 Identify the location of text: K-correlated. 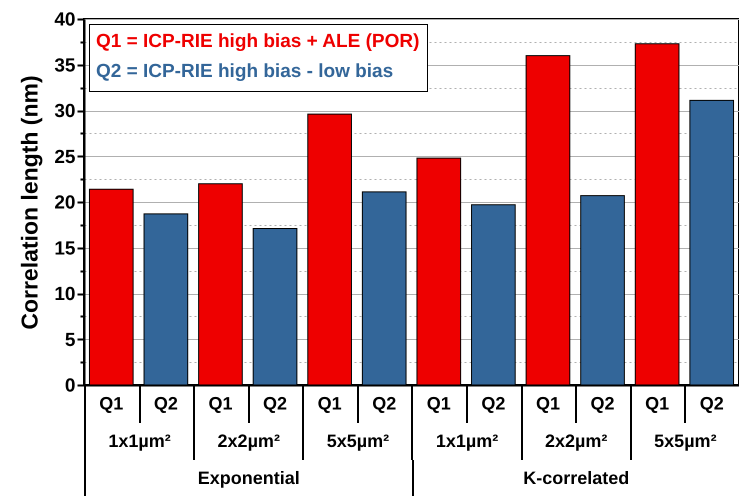
(575, 478).